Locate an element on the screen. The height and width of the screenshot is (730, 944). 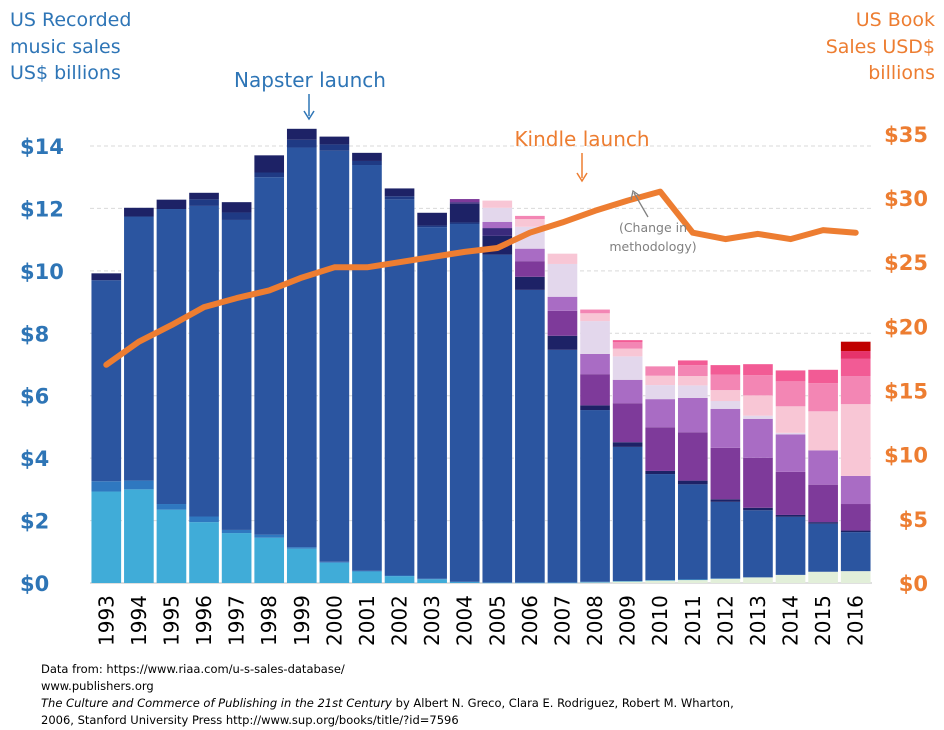
bar-2007 is located at coordinates (562, 418).